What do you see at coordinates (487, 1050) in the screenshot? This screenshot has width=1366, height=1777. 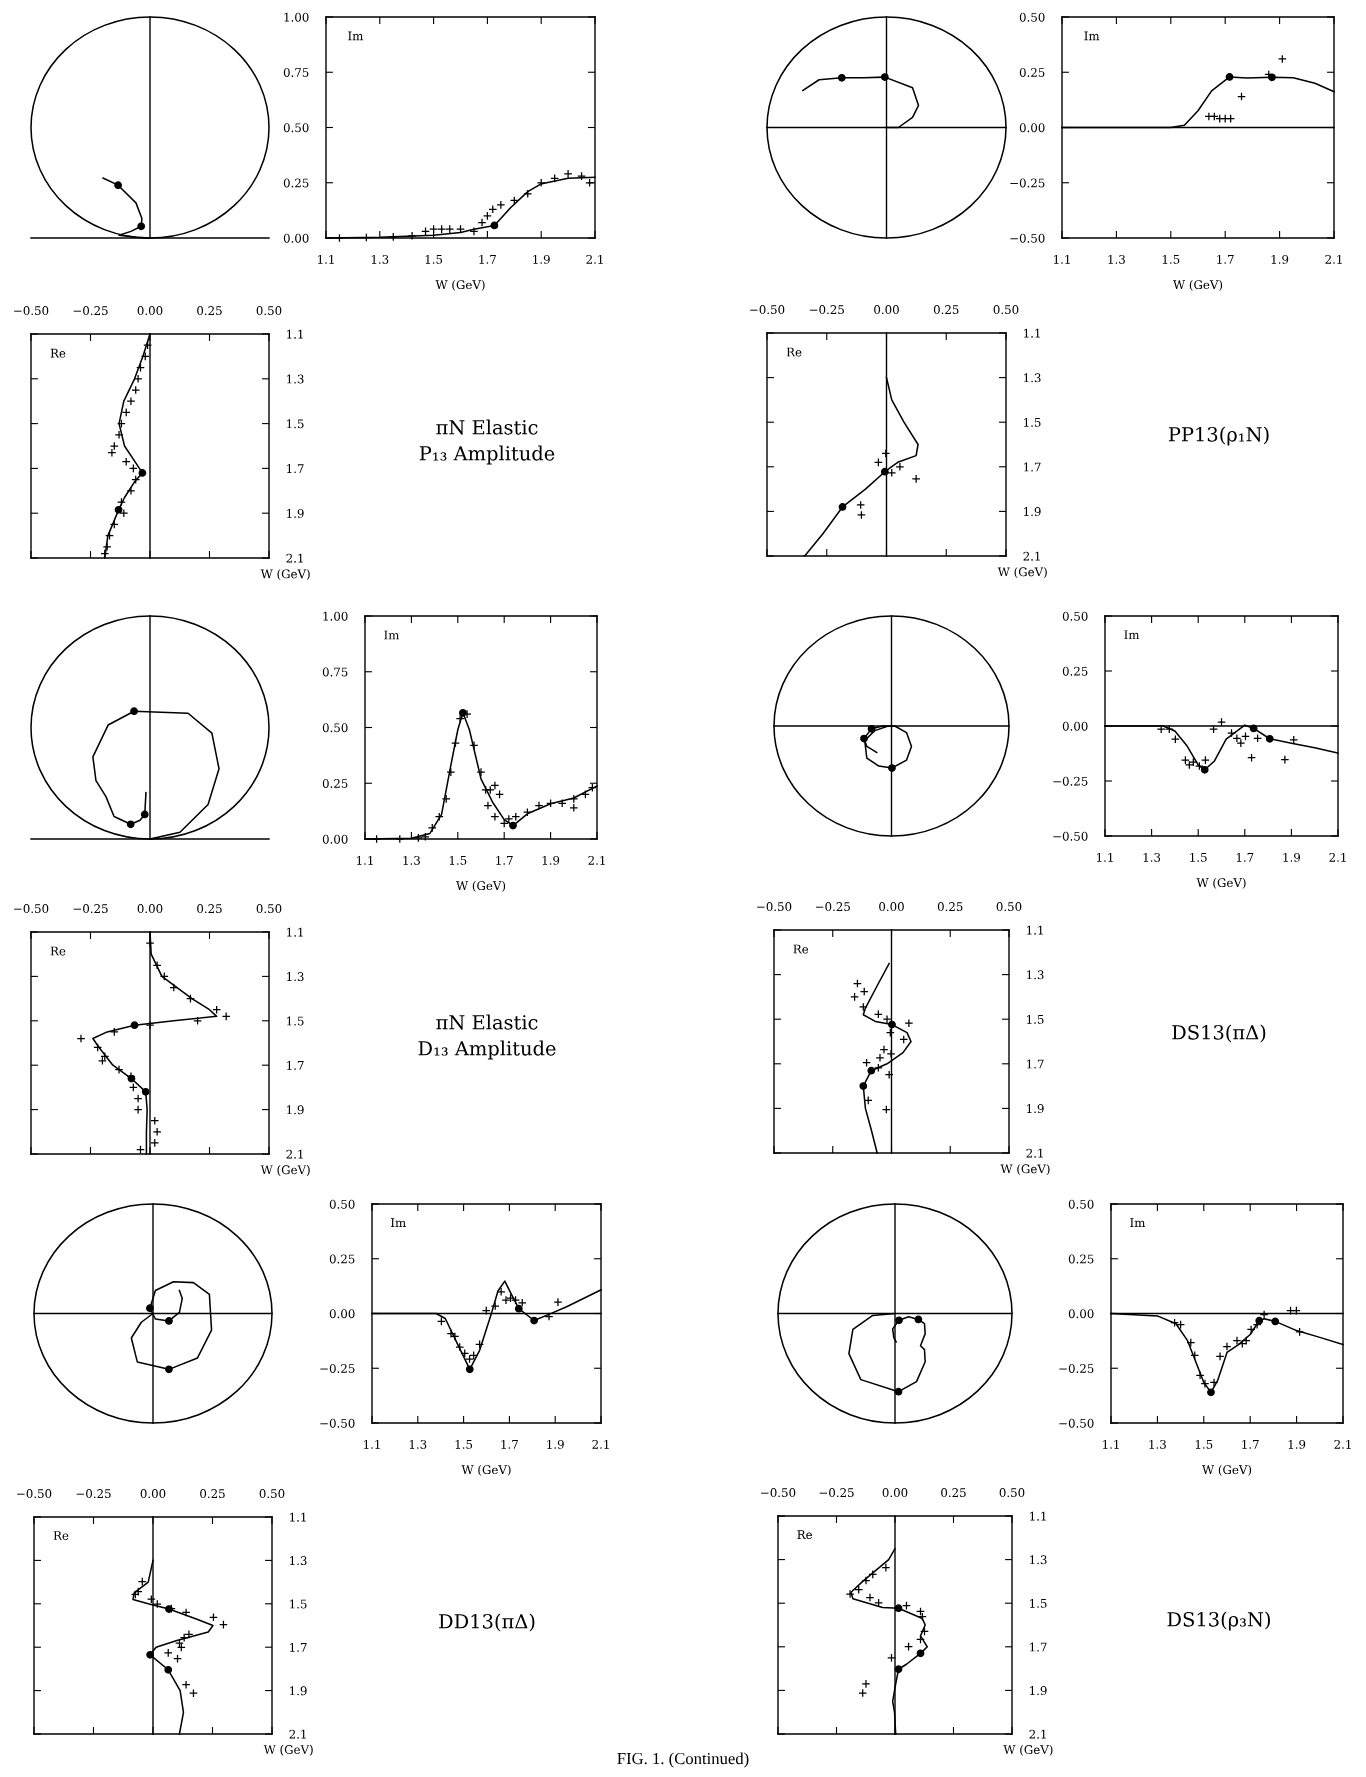 I see `text: D₁₃ Amplitude` at bounding box center [487, 1050].